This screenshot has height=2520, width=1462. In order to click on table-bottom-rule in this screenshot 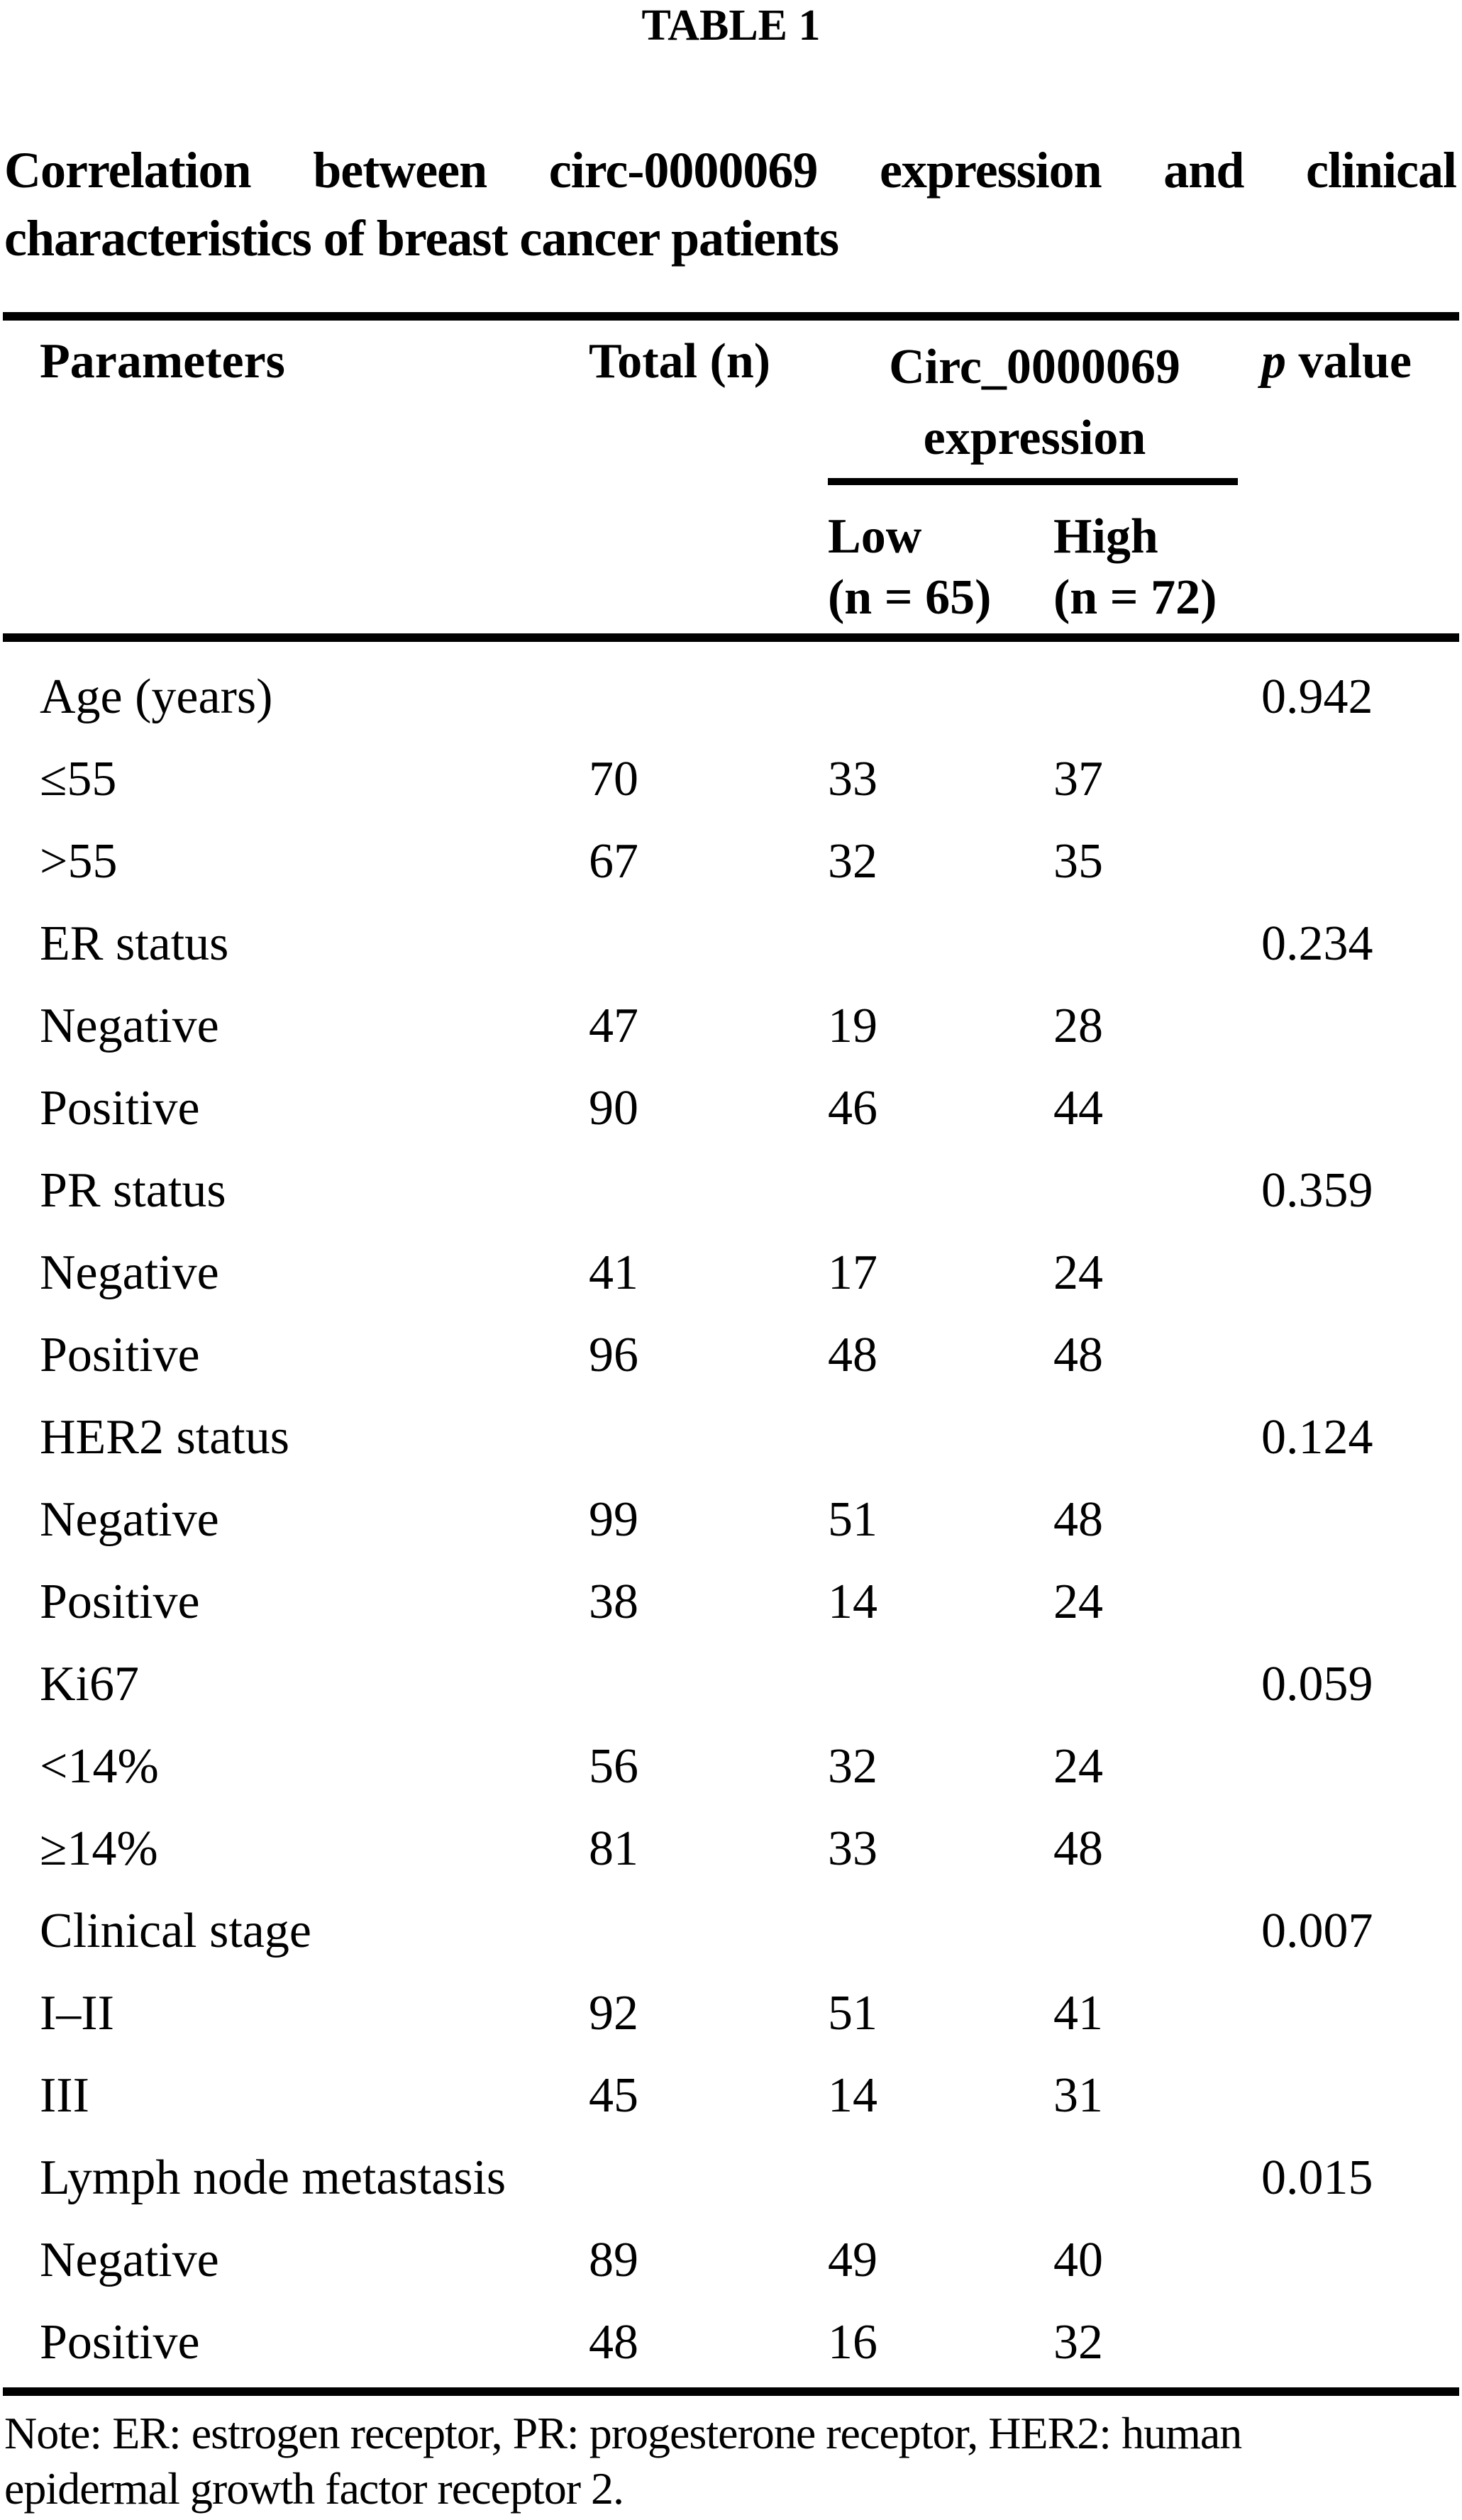, I will do `click(731, 2392)`.